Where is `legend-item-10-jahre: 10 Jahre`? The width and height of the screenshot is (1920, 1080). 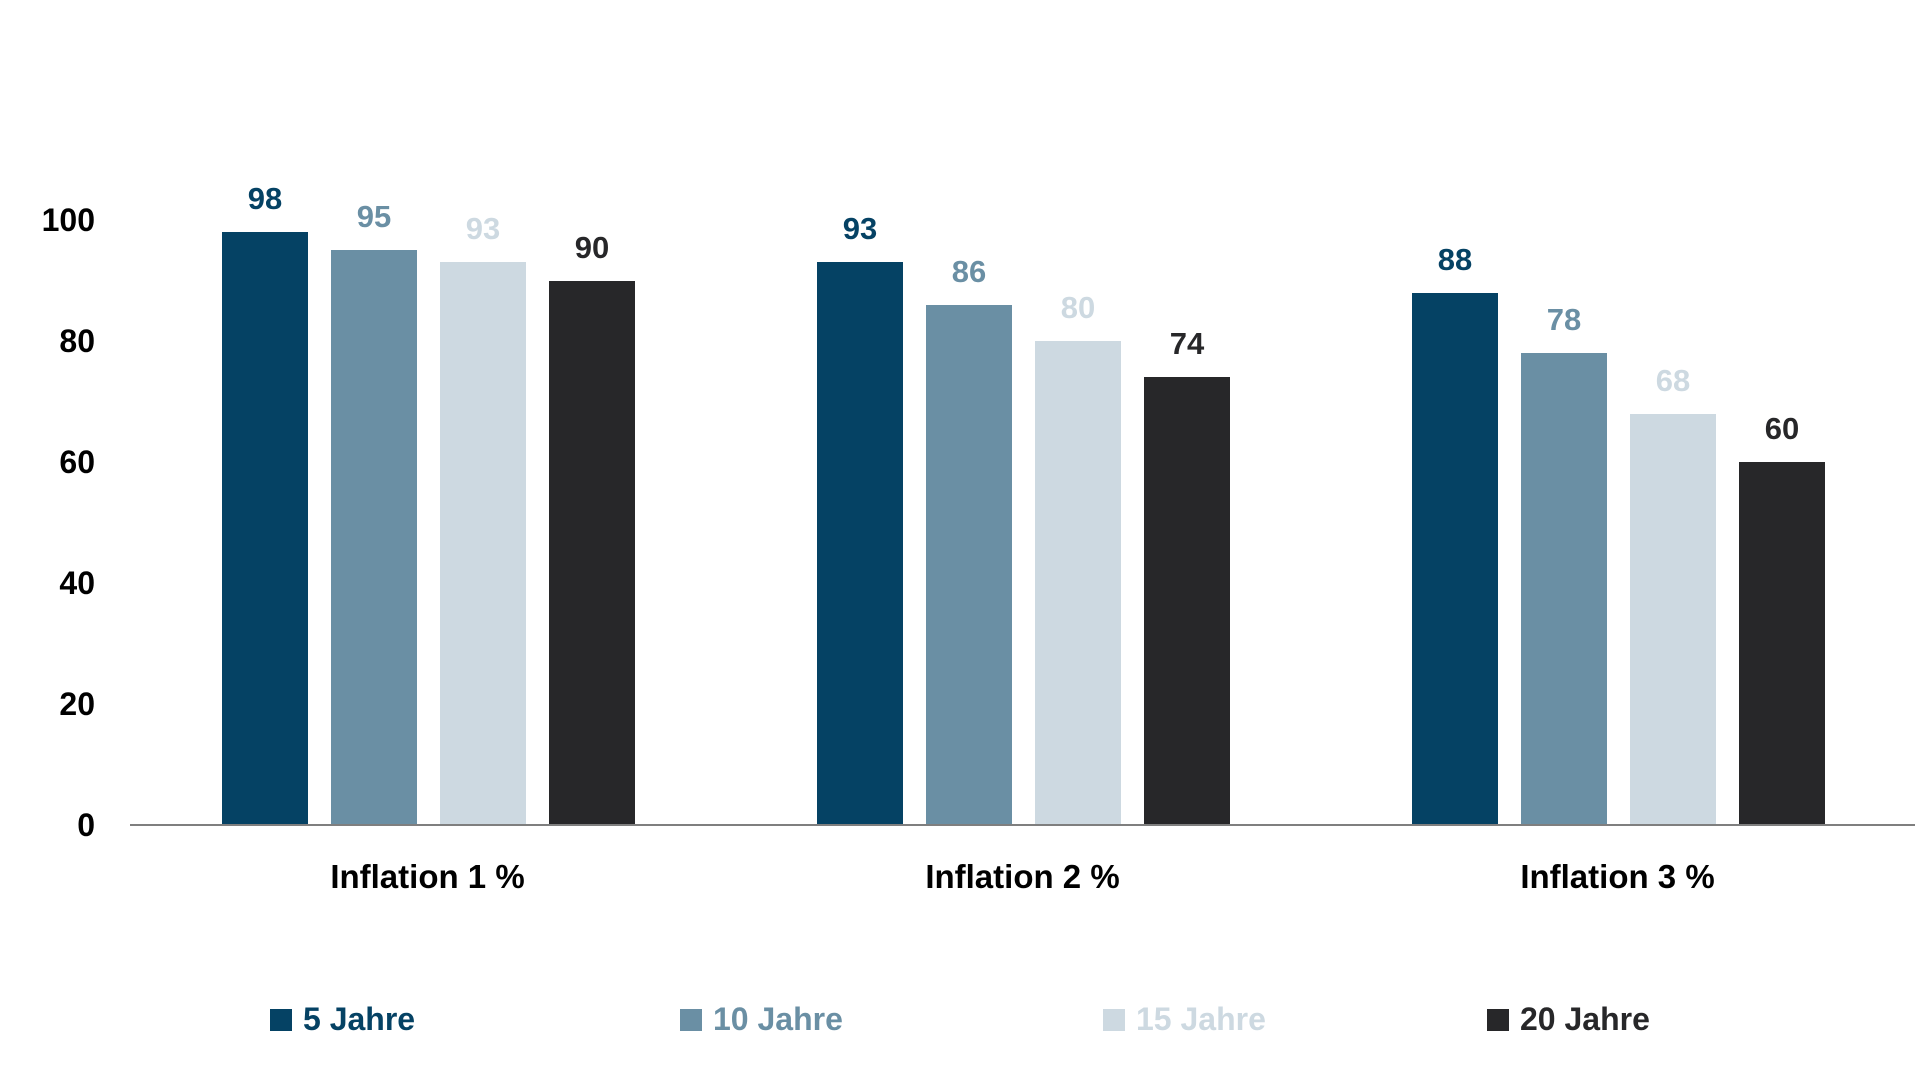 legend-item-10-jahre: 10 Jahre is located at coordinates (761, 1019).